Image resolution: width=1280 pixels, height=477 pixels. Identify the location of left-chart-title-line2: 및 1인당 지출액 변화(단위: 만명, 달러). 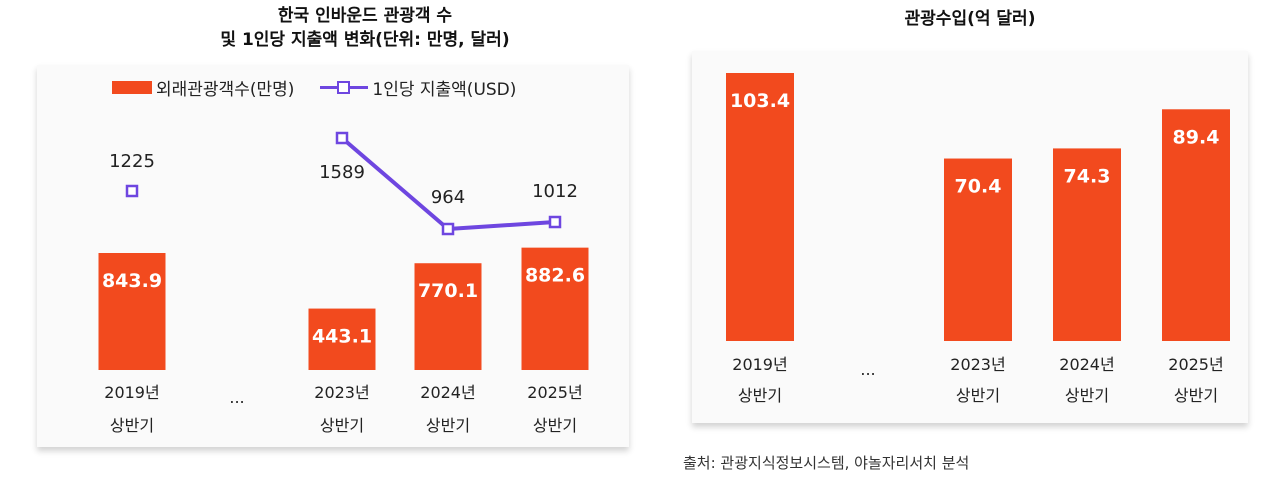
(365, 40).